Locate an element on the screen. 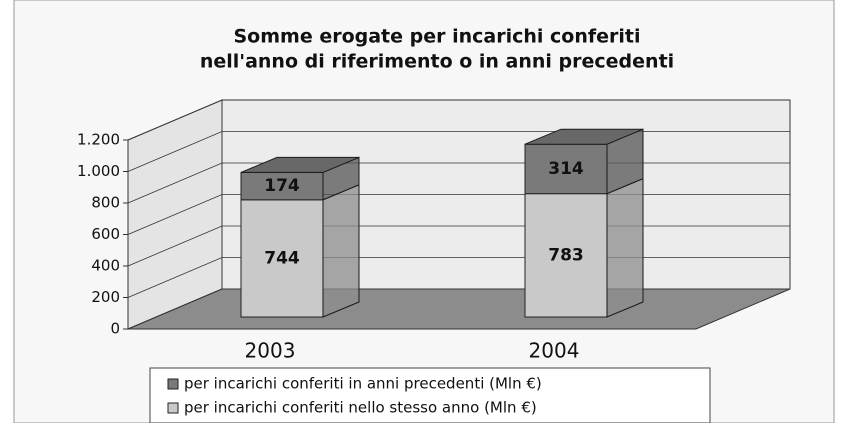 This screenshot has width=841, height=423. y-tick-label: 1.200 is located at coordinates (98, 140).